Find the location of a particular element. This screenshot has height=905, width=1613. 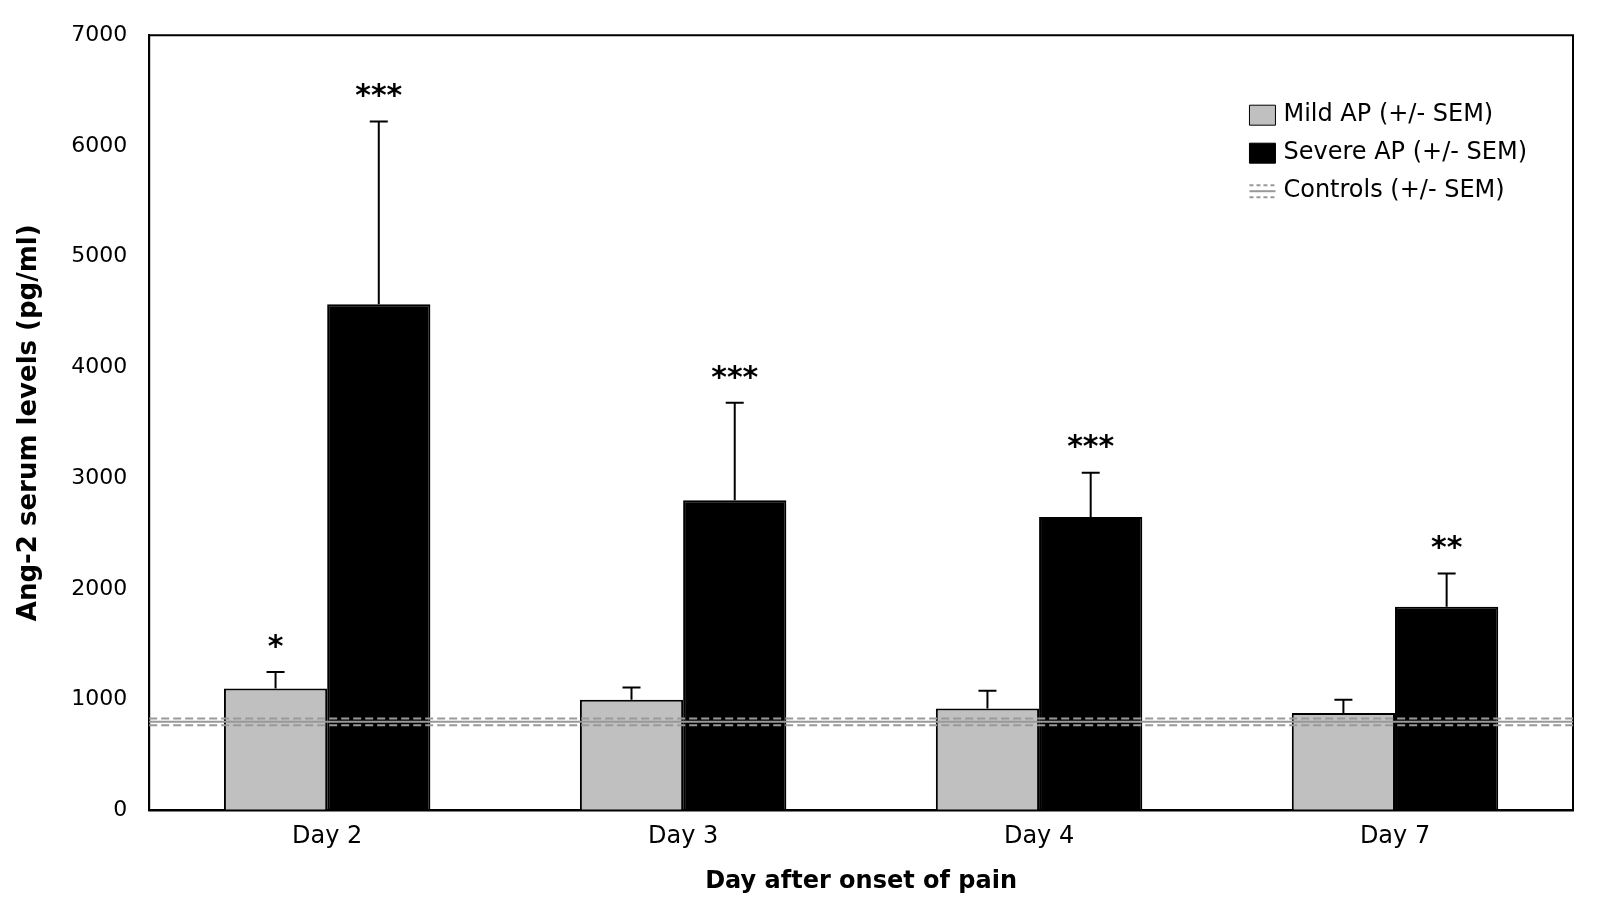

legend-label: Severe AP (+/- SEM) is located at coordinates (1405, 151).